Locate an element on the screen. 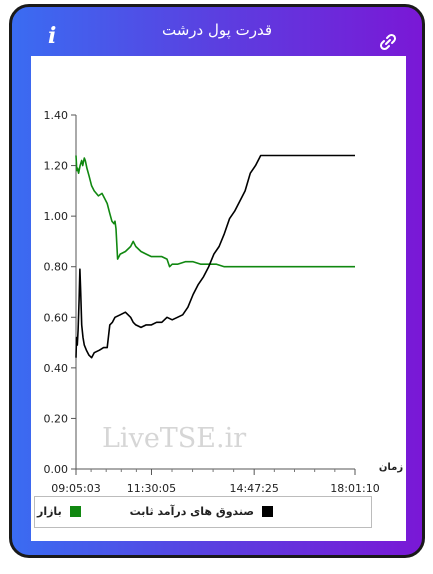 The image size is (433, 574). x-tick-label: 09:05:03 is located at coordinates (75, 488).